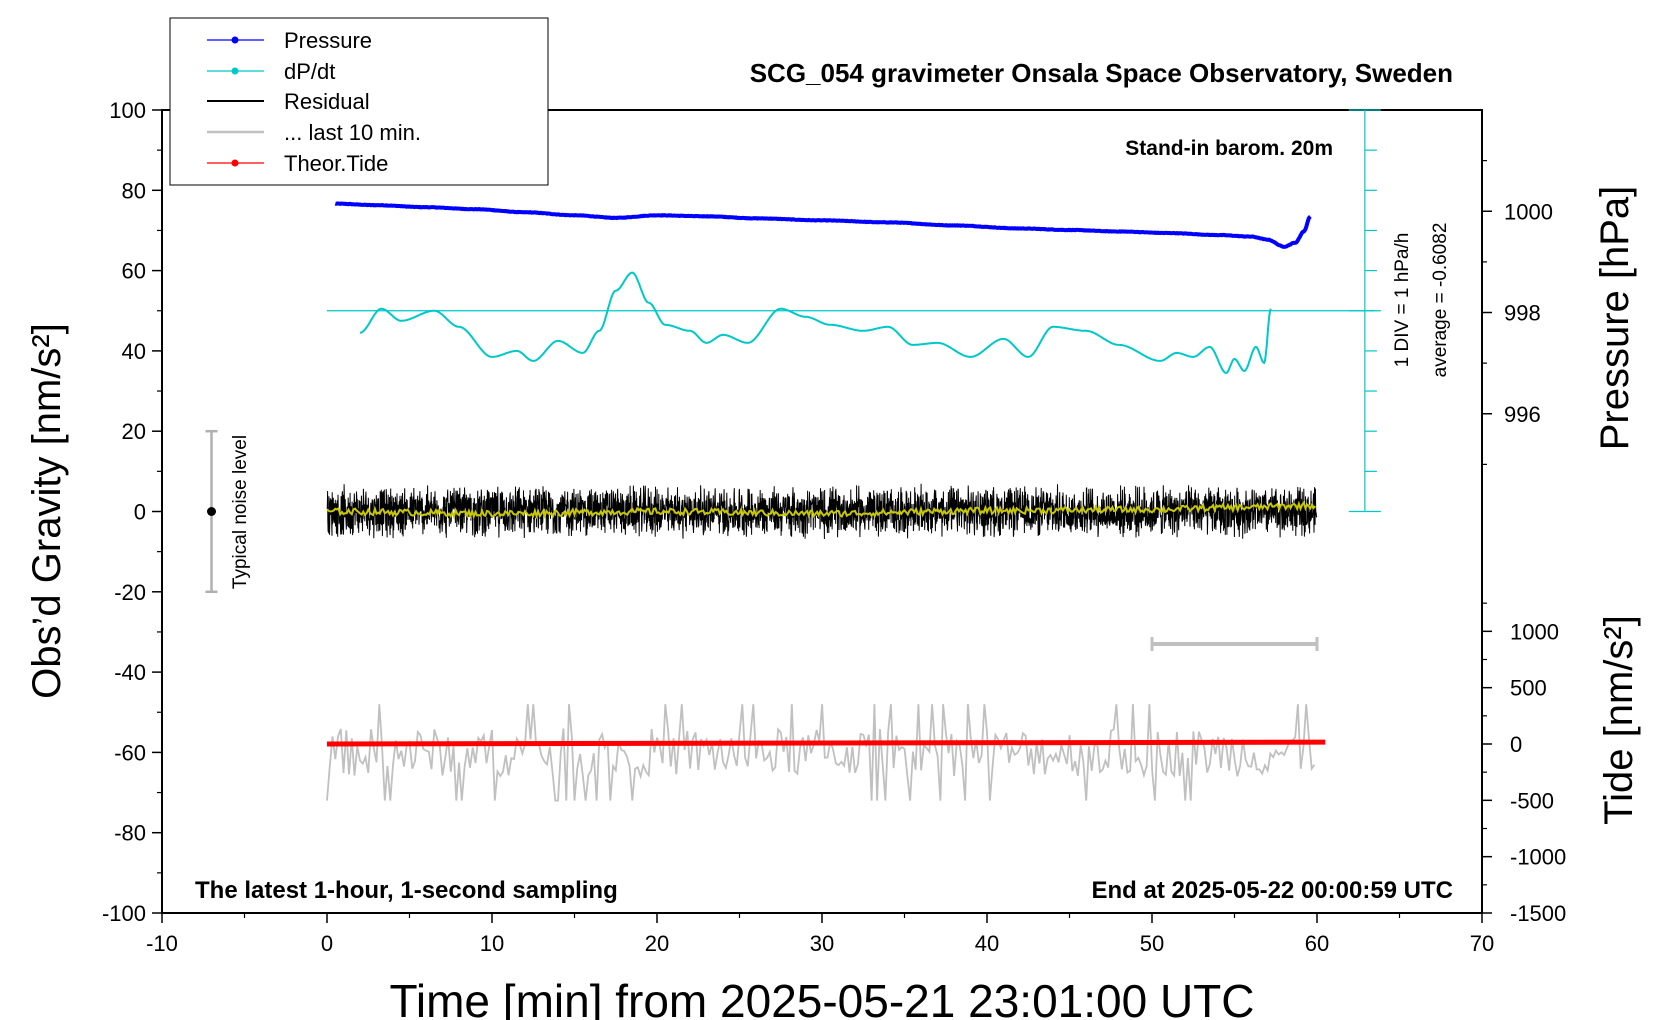 The width and height of the screenshot is (1660, 1020). What do you see at coordinates (1522, 414) in the screenshot?
I see `pressure-tick-label: 996` at bounding box center [1522, 414].